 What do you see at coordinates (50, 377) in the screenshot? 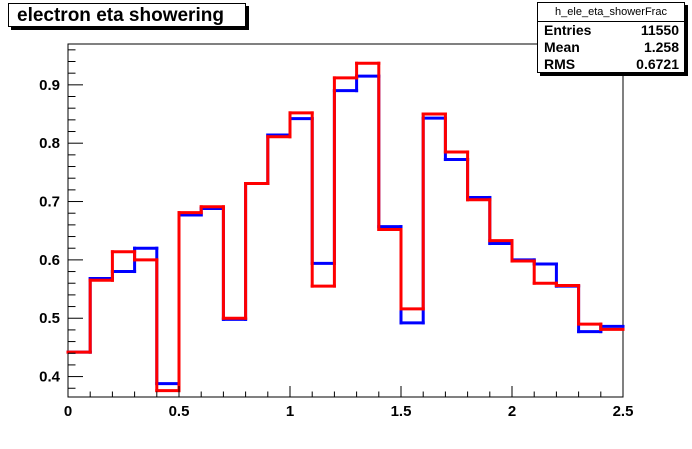
I see `y-tick-label: 0.4` at bounding box center [50, 377].